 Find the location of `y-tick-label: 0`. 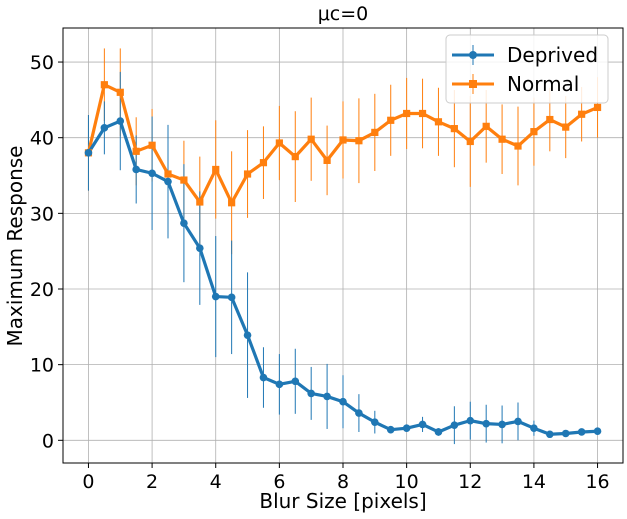

y-tick-label: 0 is located at coordinates (48, 441).